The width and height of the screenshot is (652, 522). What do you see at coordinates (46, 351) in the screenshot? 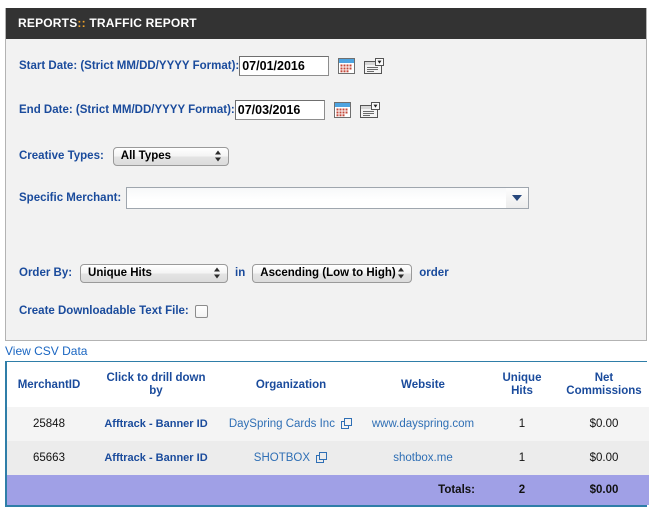
I see `view-csv-data-link: View CSV Data` at bounding box center [46, 351].